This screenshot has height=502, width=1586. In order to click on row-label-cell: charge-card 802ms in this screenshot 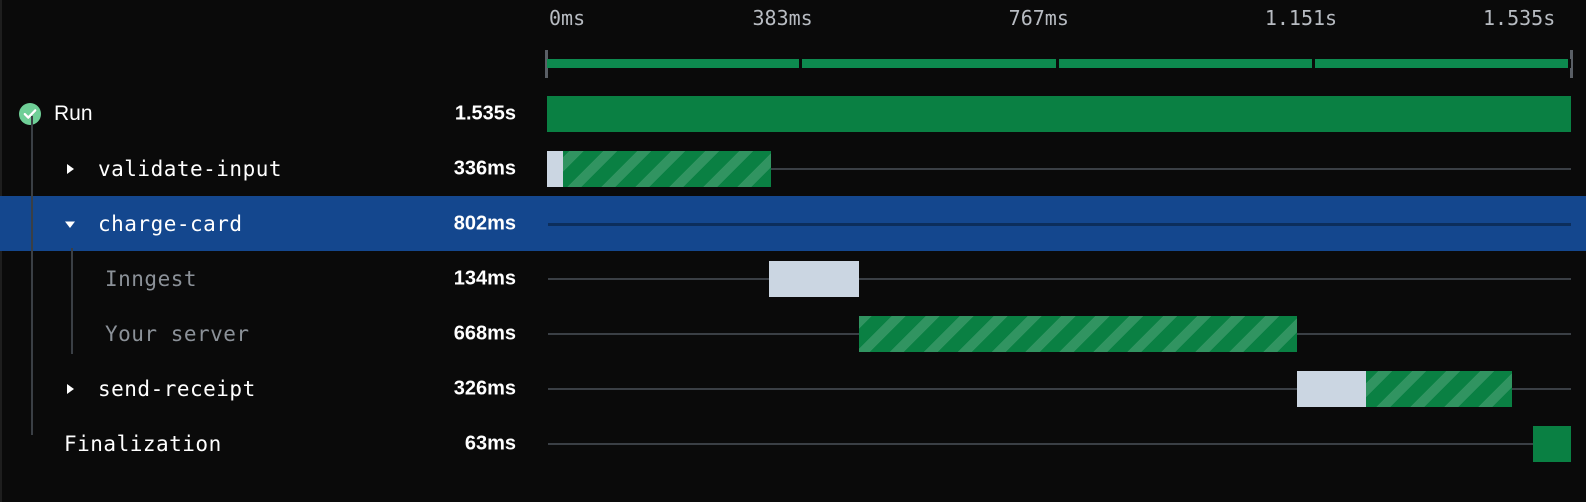, I will do `click(266, 223)`.